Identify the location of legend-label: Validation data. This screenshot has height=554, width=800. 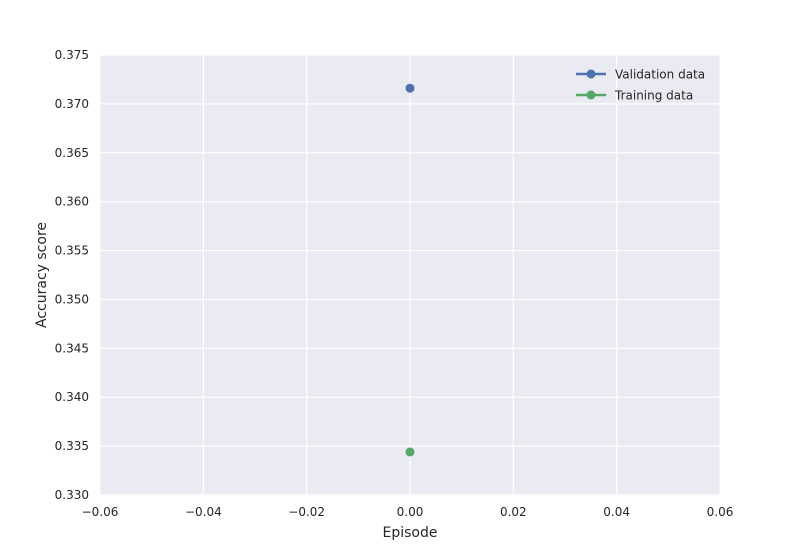
(660, 75).